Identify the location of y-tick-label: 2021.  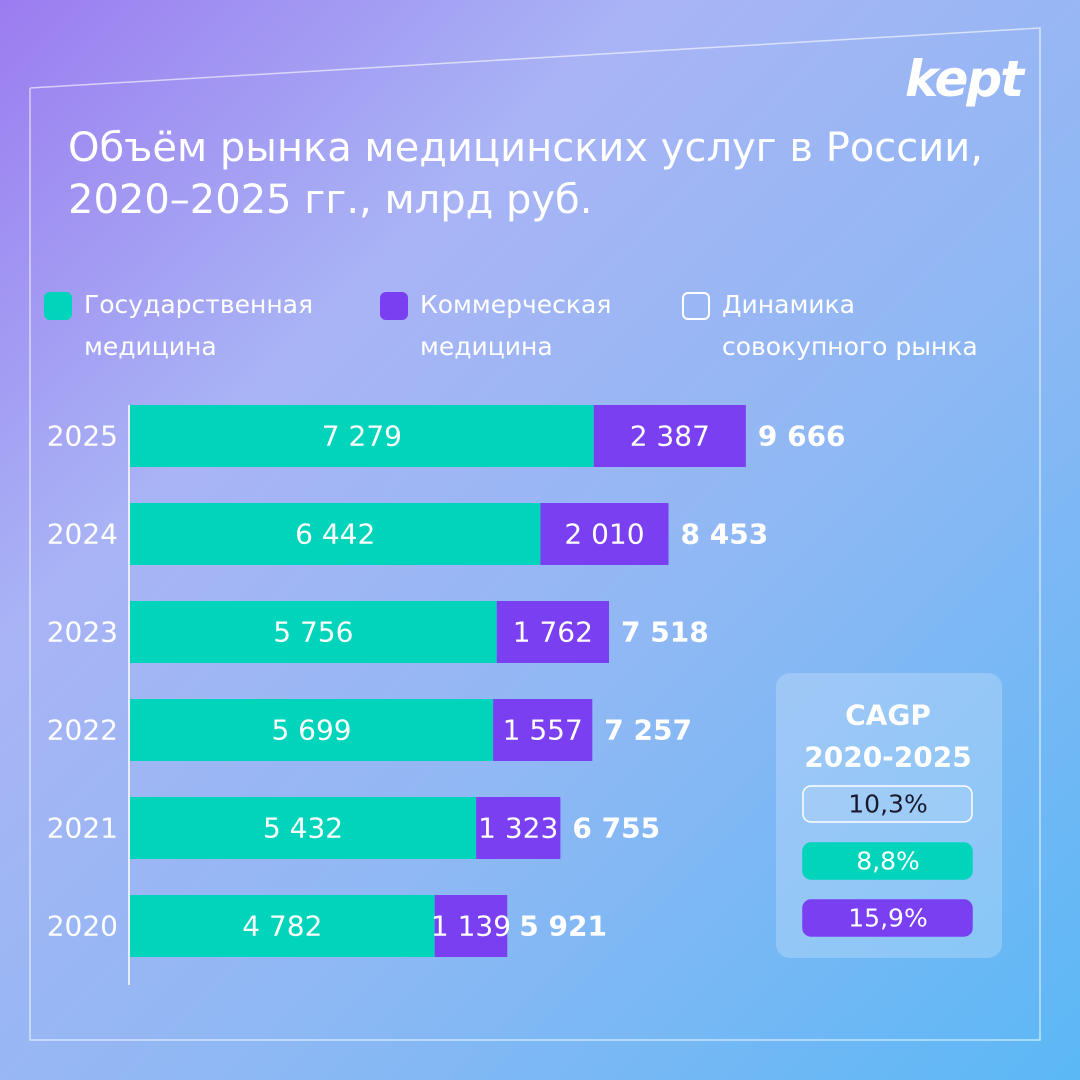
(82, 828).